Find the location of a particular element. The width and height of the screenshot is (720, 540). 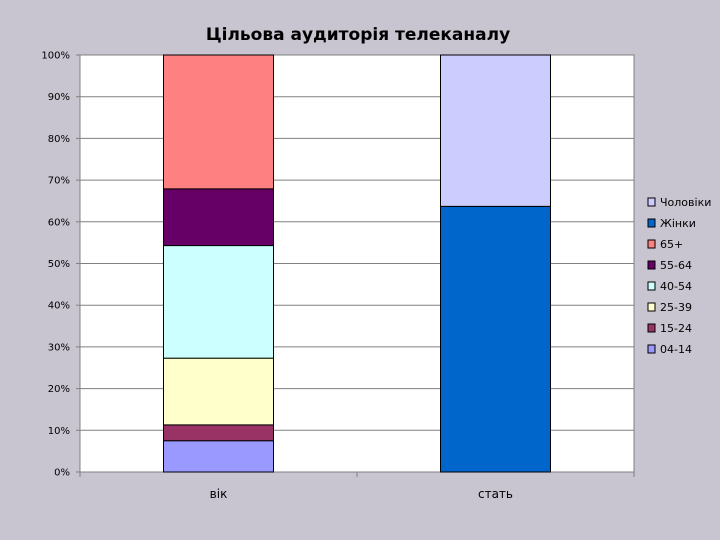

x-category-label: стать is located at coordinates (495, 494).